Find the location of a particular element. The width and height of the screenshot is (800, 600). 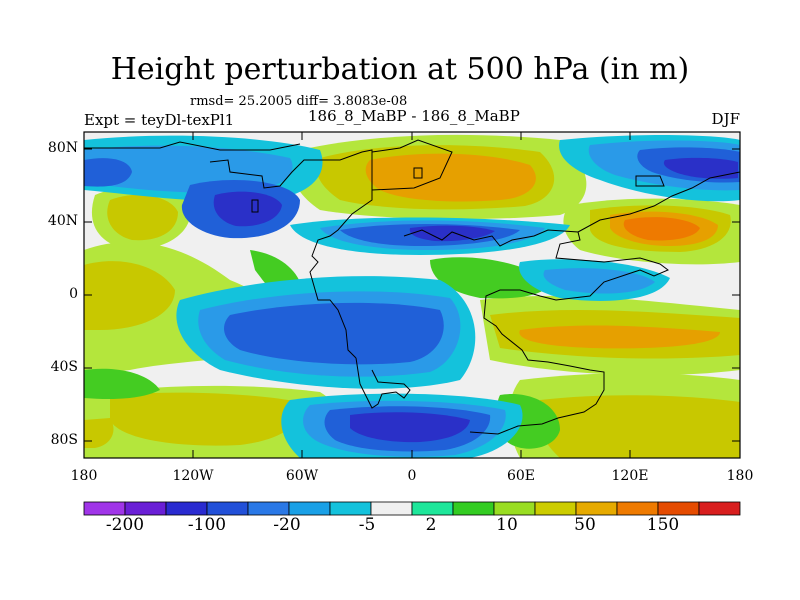

colorbar-label: 150 is located at coordinates (663, 525).